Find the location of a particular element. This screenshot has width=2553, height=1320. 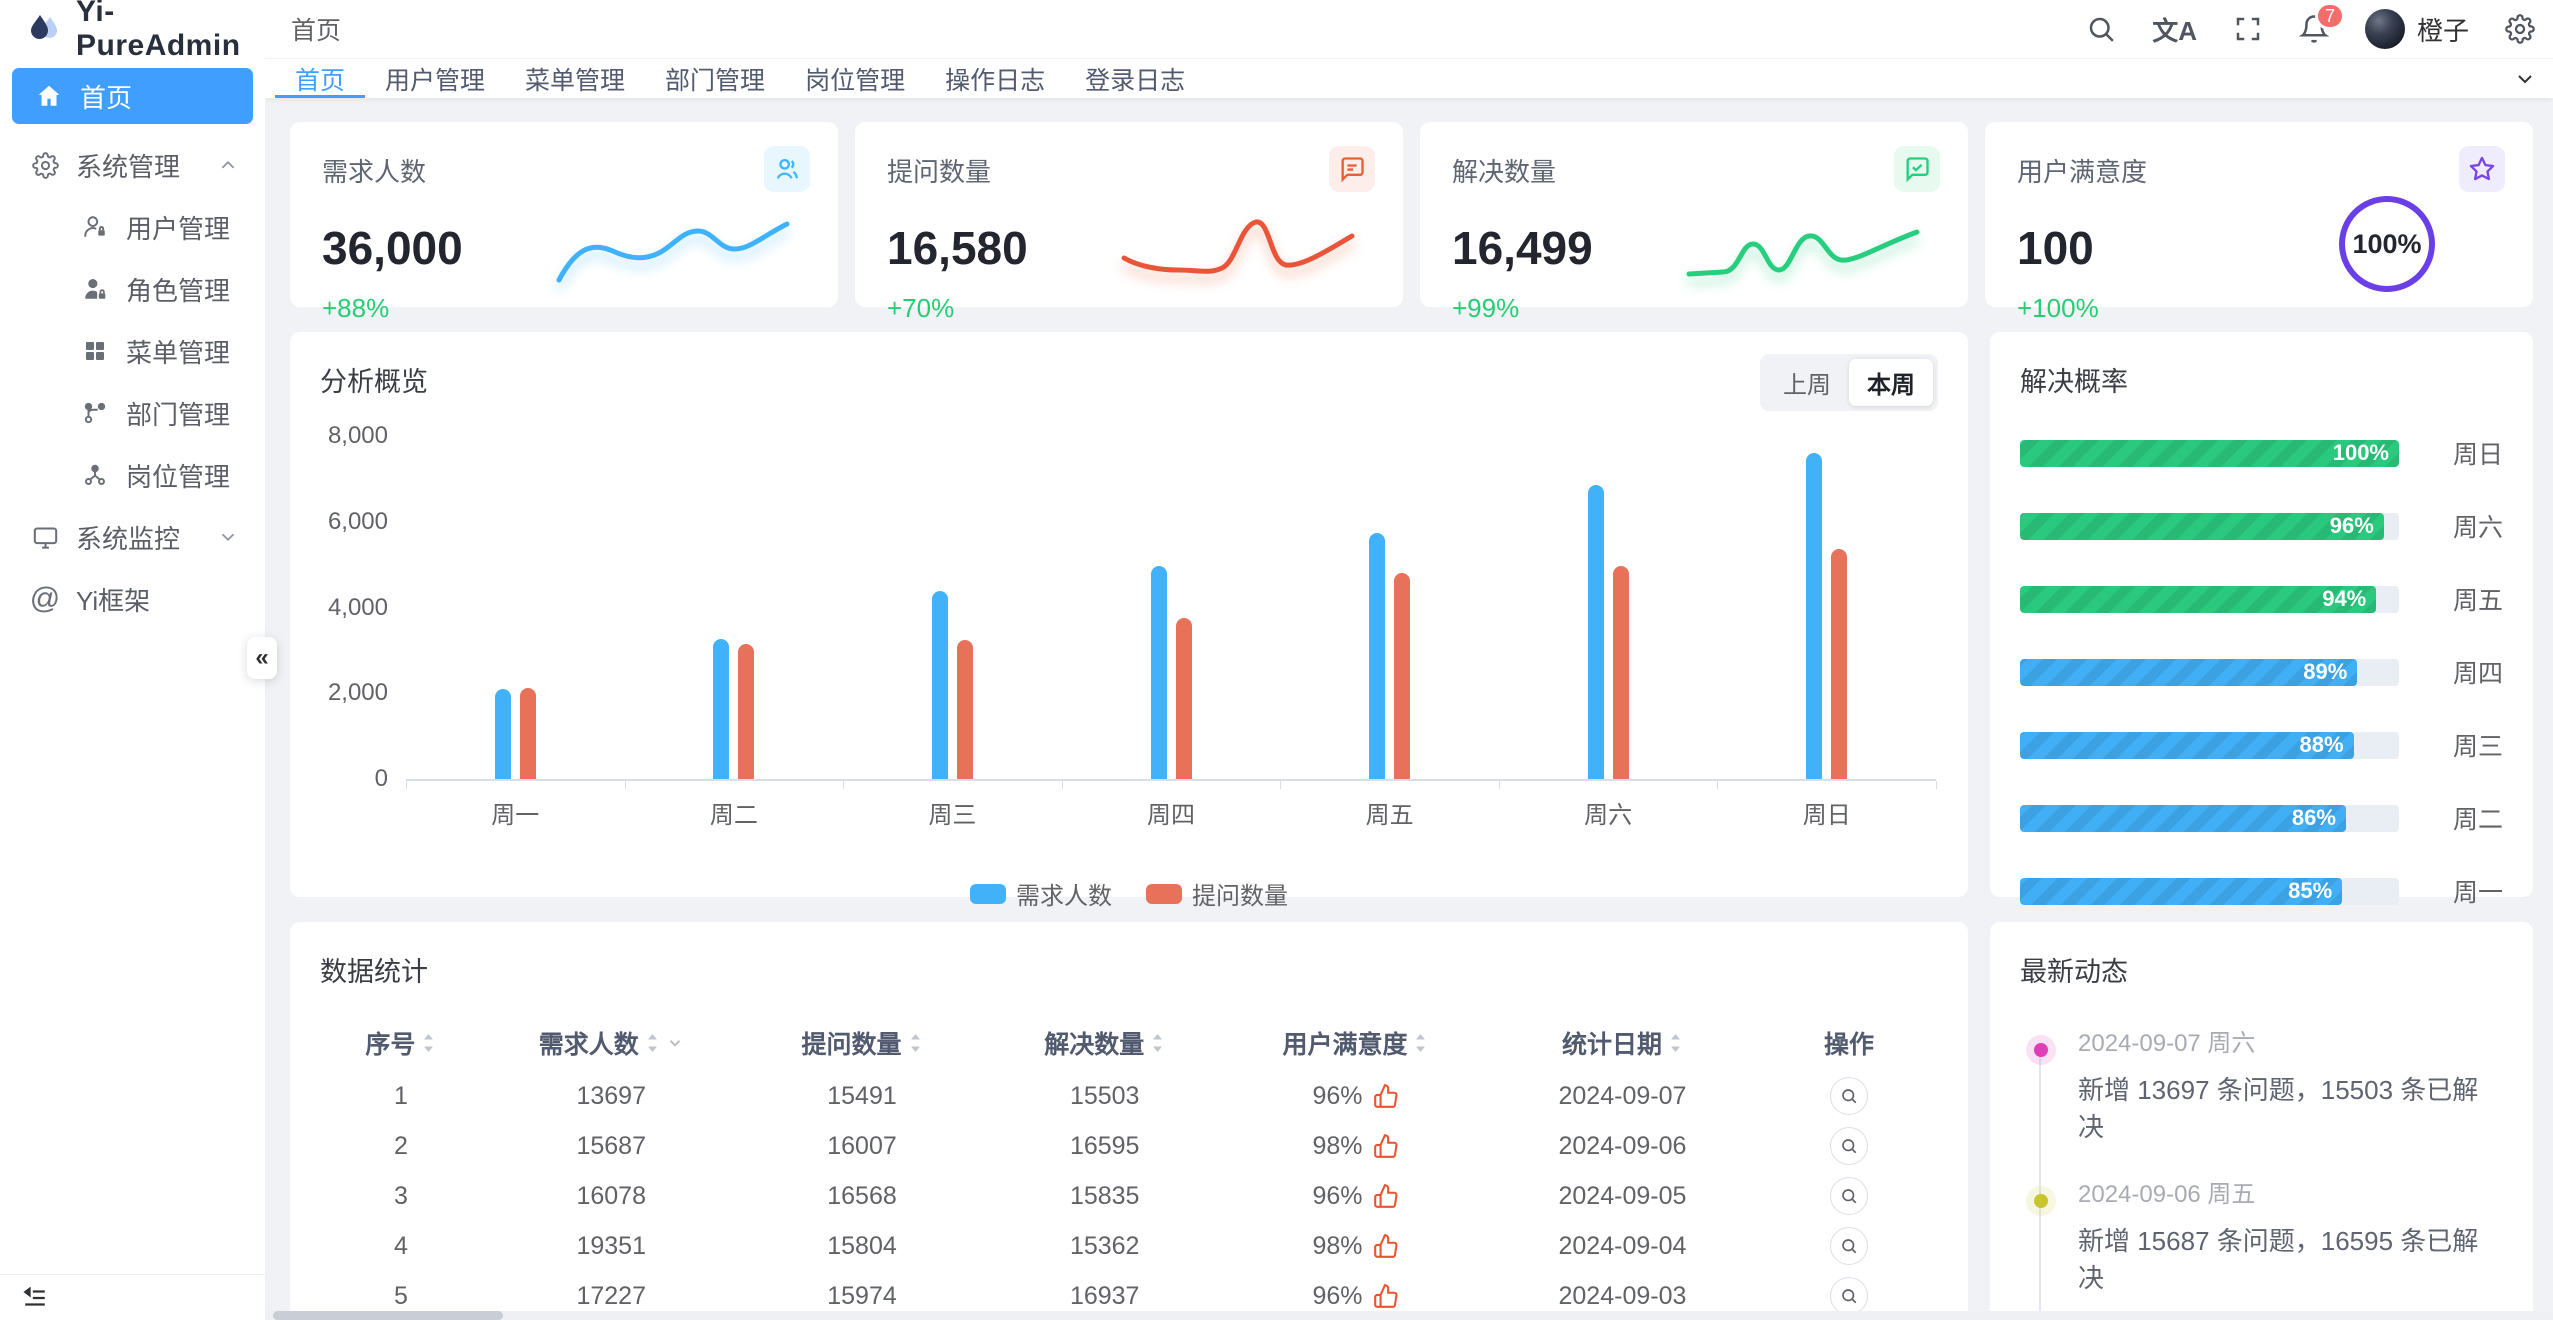

notifications-button: 7 is located at coordinates (2321, 23).